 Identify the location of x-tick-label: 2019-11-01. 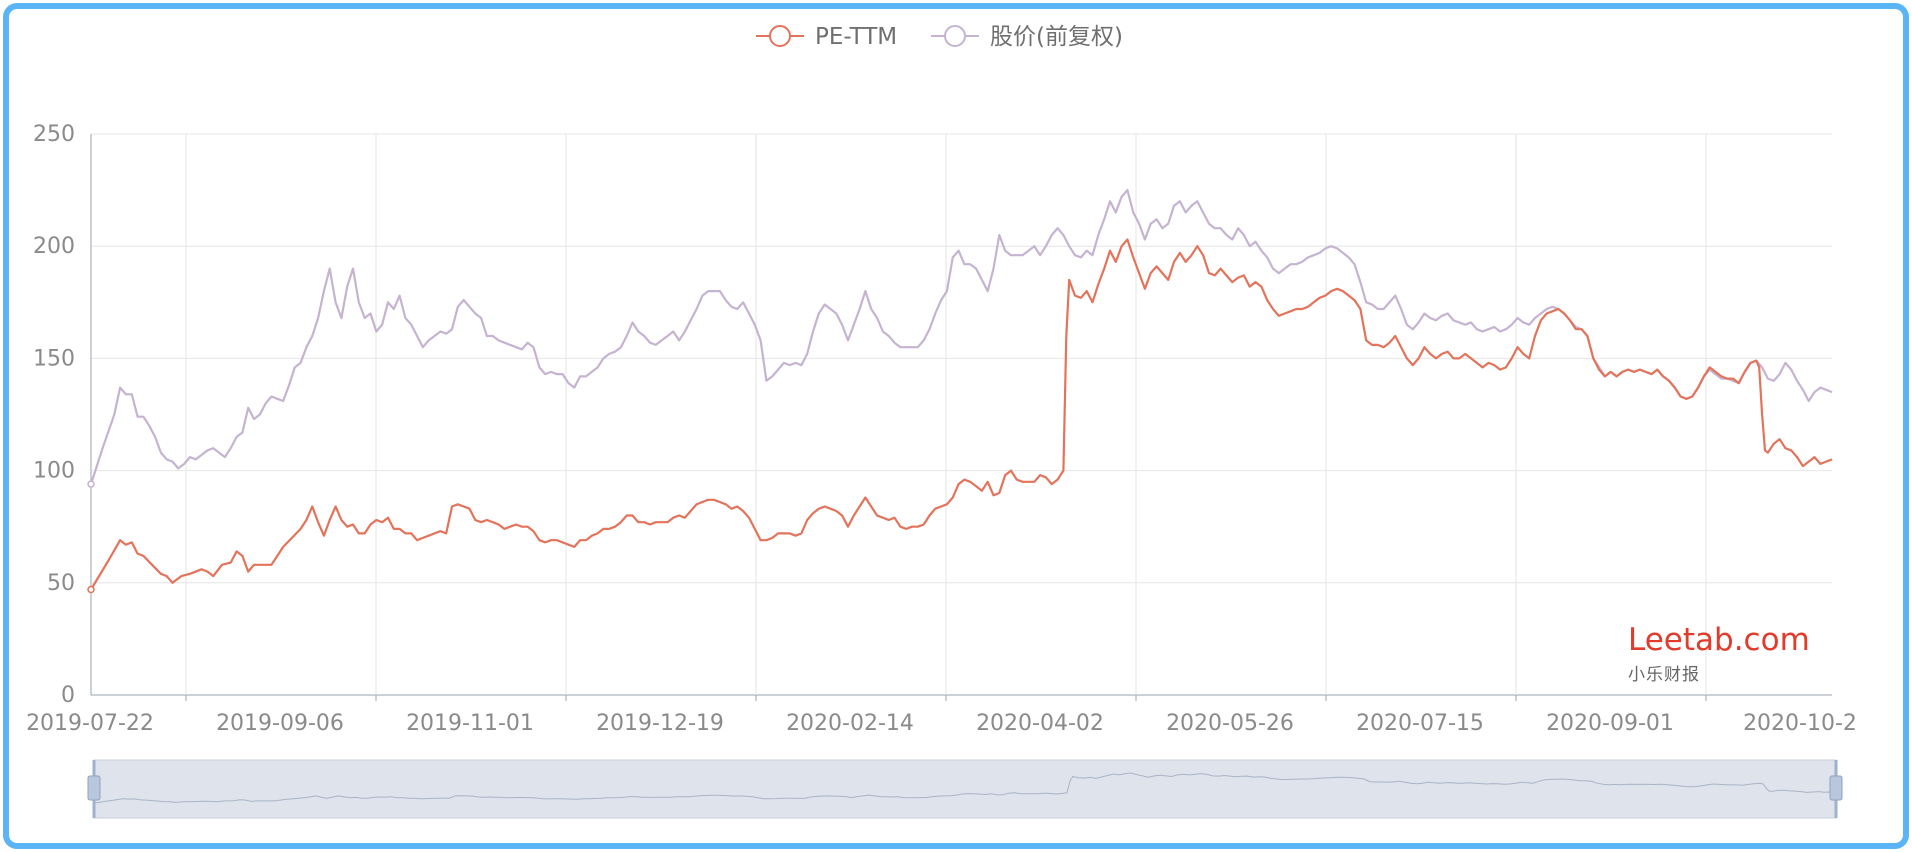
(470, 723).